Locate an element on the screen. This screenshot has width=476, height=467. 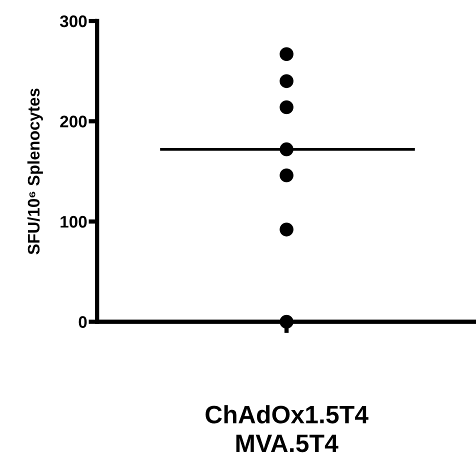
x-tick-label: ChAdOx1.5T4 MVA.5T4 is located at coordinates (287, 428).